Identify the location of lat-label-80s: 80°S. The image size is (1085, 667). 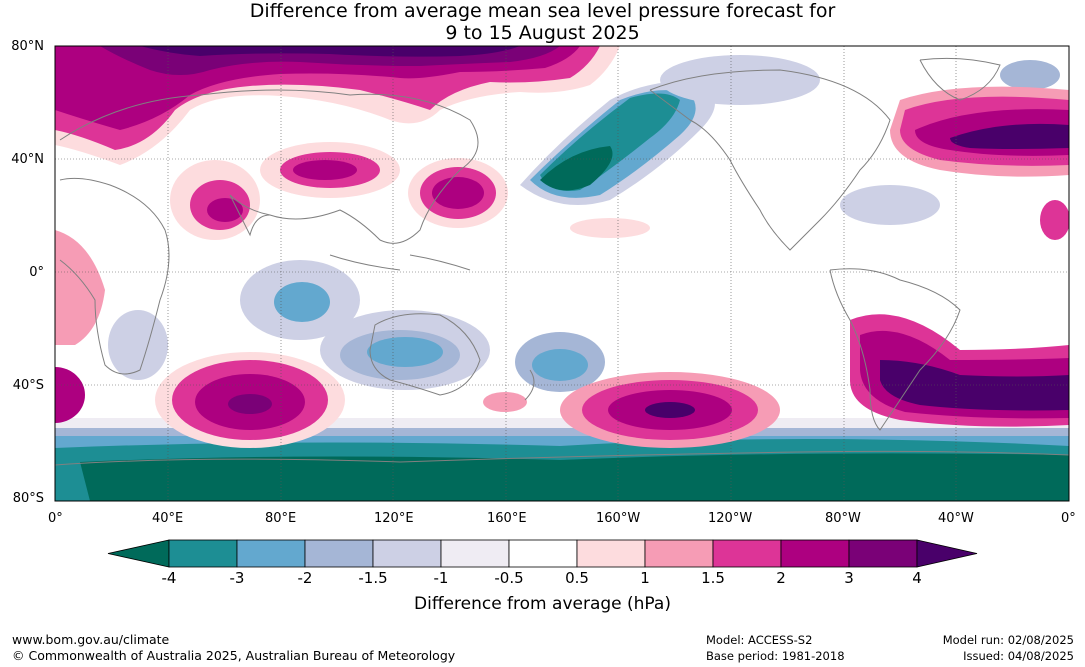
(28, 498).